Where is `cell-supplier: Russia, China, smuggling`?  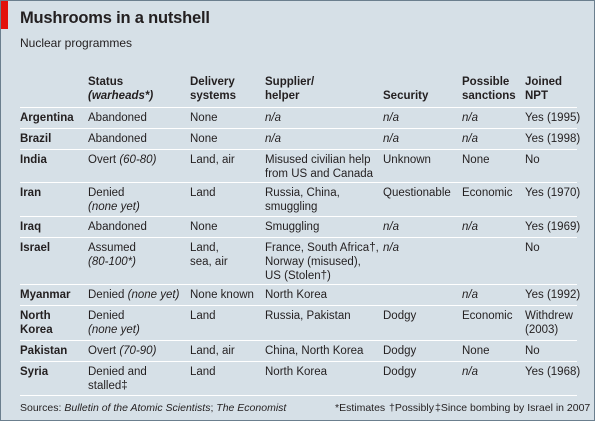 cell-supplier: Russia, China, smuggling is located at coordinates (302, 200).